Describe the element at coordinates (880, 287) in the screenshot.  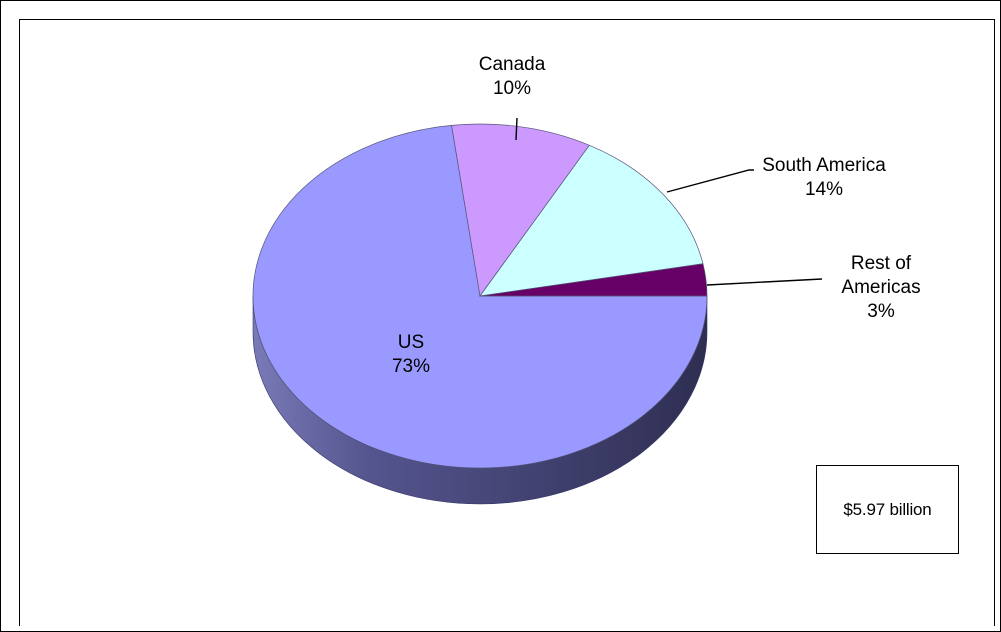
I see `data-label-rest-of-americas: Rest of Americas 3%` at that location.